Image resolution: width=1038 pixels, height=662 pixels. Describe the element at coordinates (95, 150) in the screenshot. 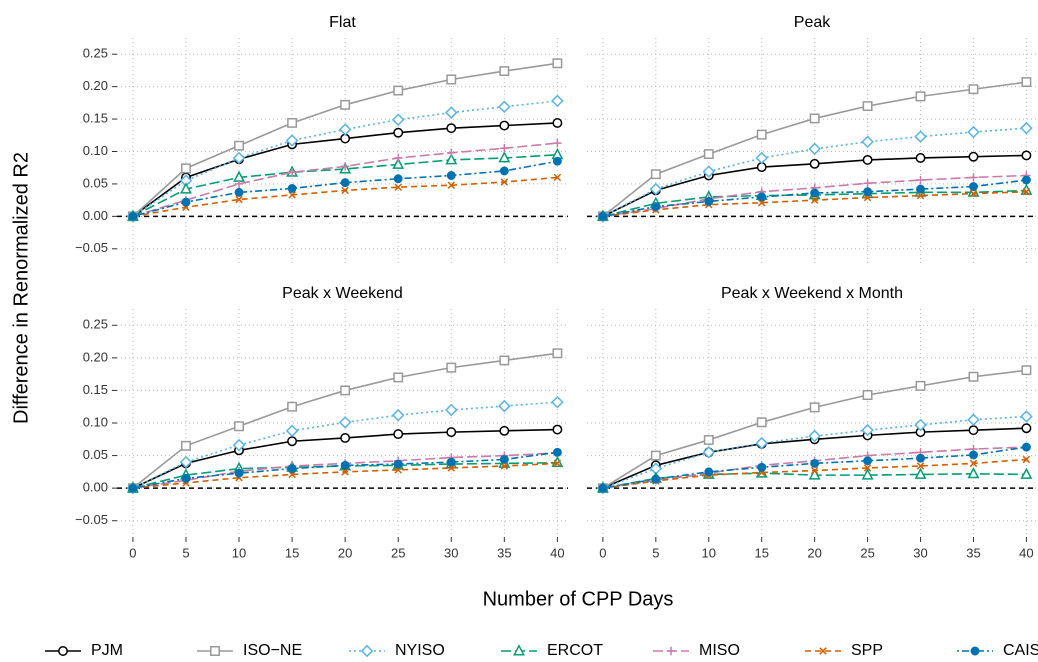

I see `y-tick-label: 0.10` at that location.